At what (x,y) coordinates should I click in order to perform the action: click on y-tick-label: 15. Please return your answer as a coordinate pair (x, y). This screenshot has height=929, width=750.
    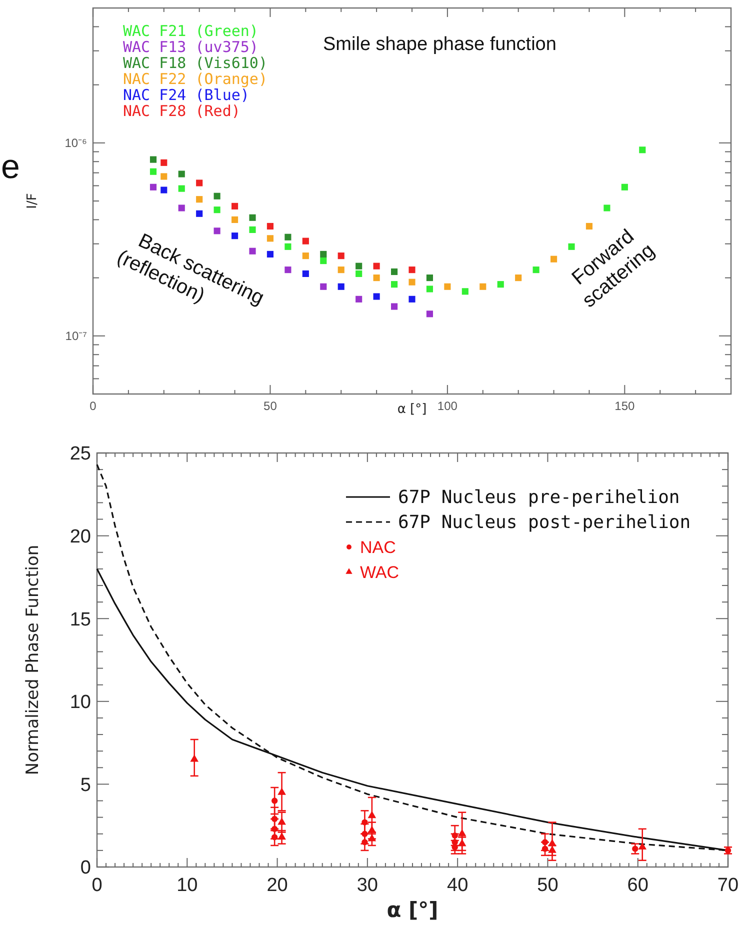
    Looking at the image, I should click on (80, 619).